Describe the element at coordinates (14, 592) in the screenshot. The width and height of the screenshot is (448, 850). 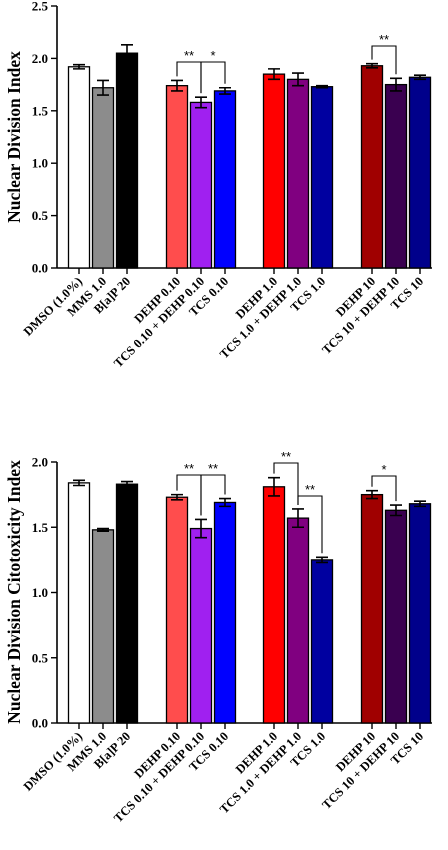
I see `y-axis-label: Nuclear Division Citotoxicity Index` at that location.